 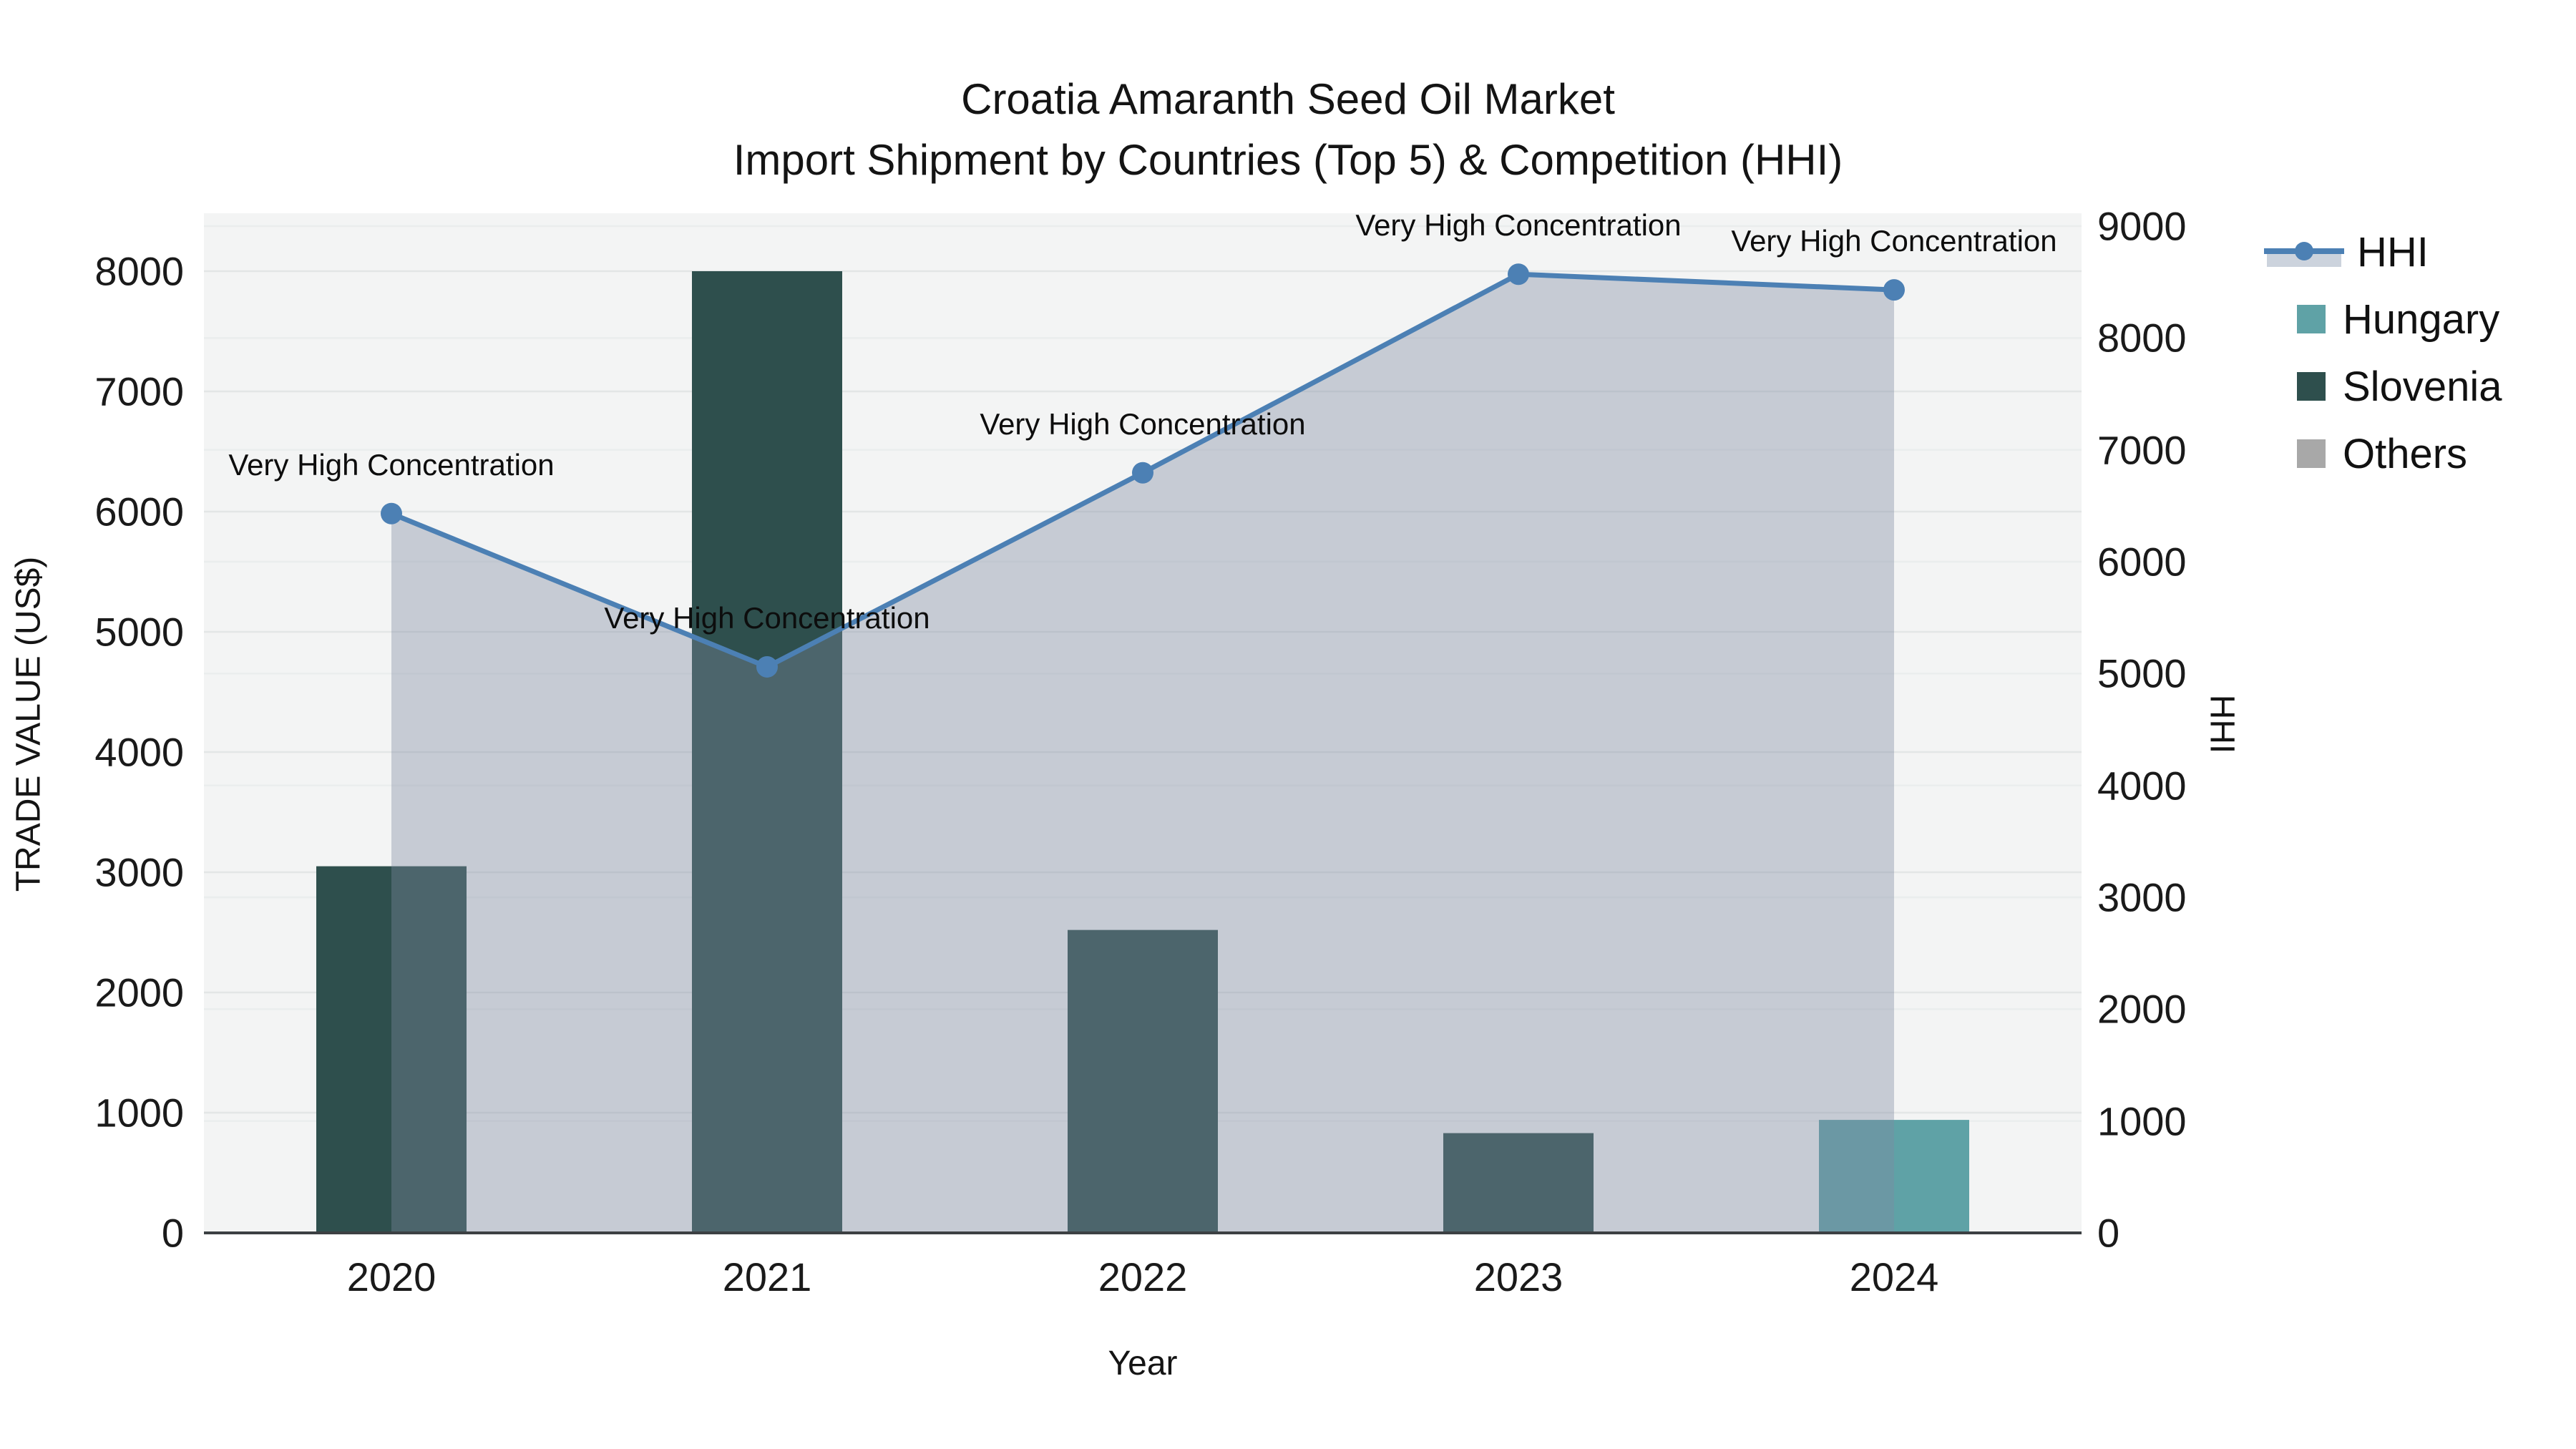 I want to click on legend-label-hungary: Hungary, so click(x=2421, y=319).